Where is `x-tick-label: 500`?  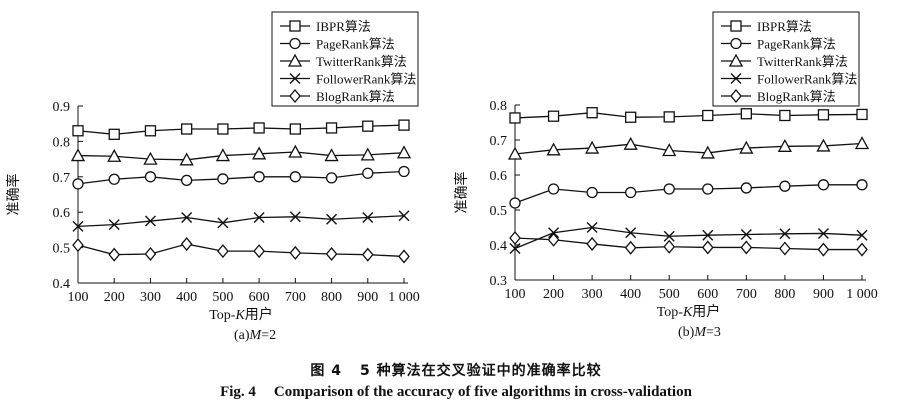
x-tick-label: 500 is located at coordinates (669, 294).